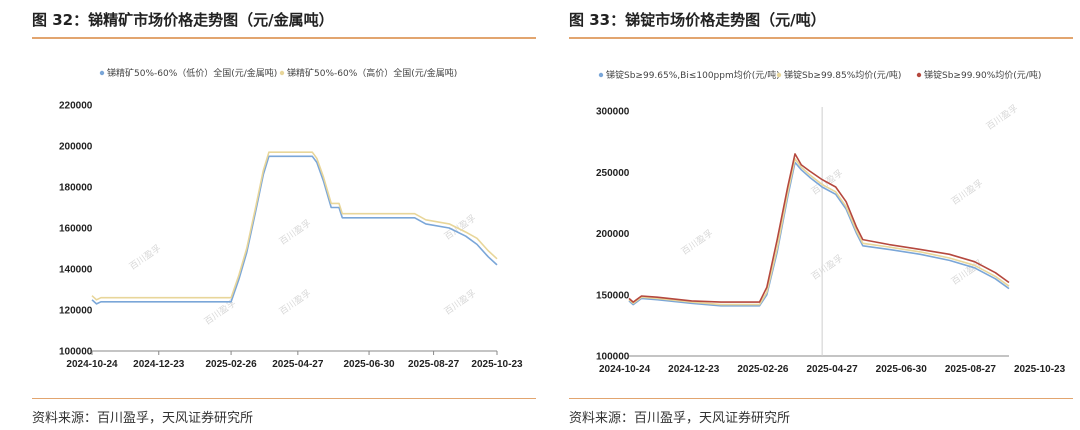 This screenshot has height=430, width=1080. Describe the element at coordinates (982, 75) in the screenshot. I see `legend-label: 锑锭Sb≥99.90%均价(元/吨)` at that location.